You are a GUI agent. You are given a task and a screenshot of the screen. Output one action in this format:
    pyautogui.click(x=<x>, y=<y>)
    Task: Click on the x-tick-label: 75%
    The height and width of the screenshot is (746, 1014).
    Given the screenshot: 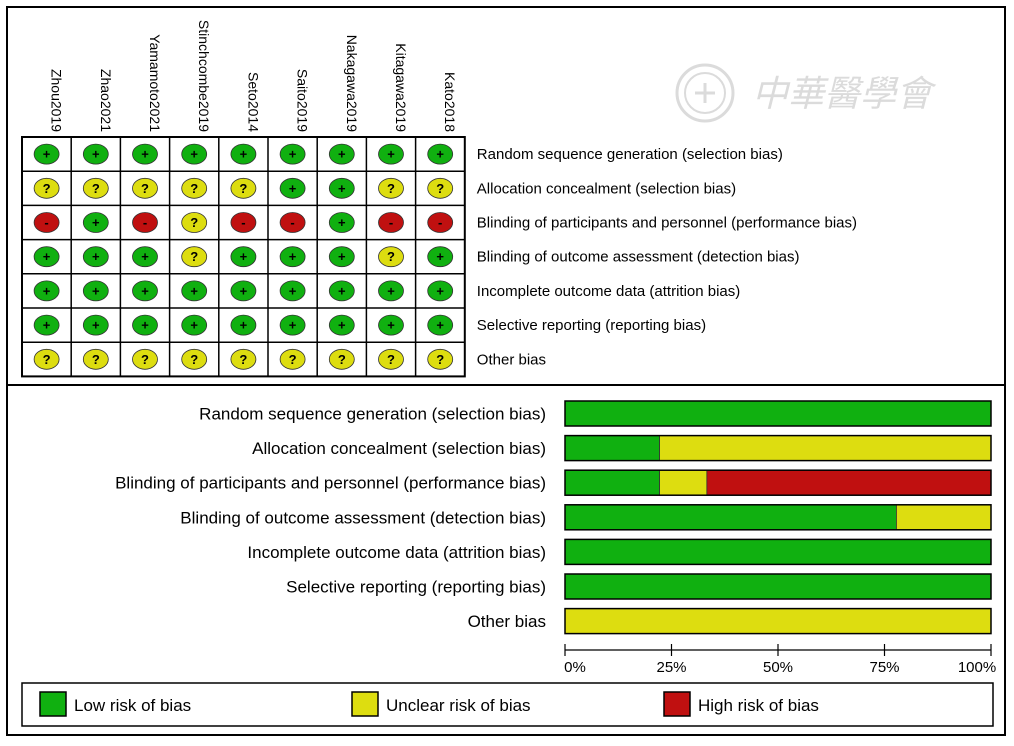 What is the action you would take?
    pyautogui.click(x=884, y=667)
    